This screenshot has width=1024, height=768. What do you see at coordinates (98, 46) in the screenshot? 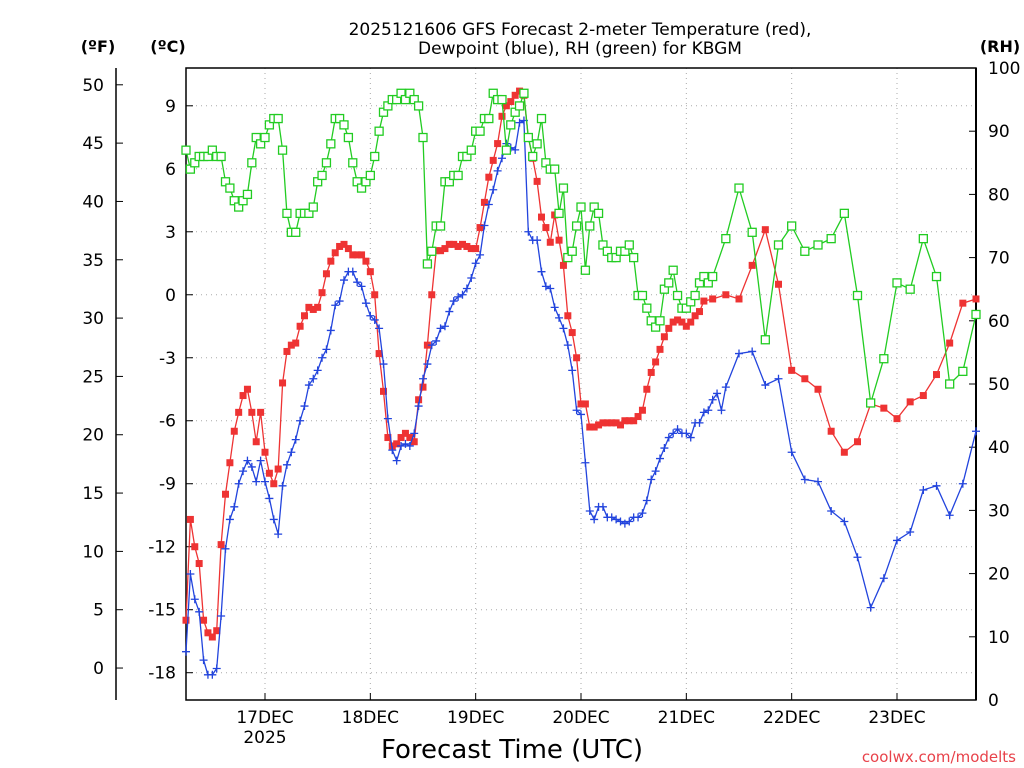
I see `fahrenheit-unit-label: (ºF)` at bounding box center [98, 46].